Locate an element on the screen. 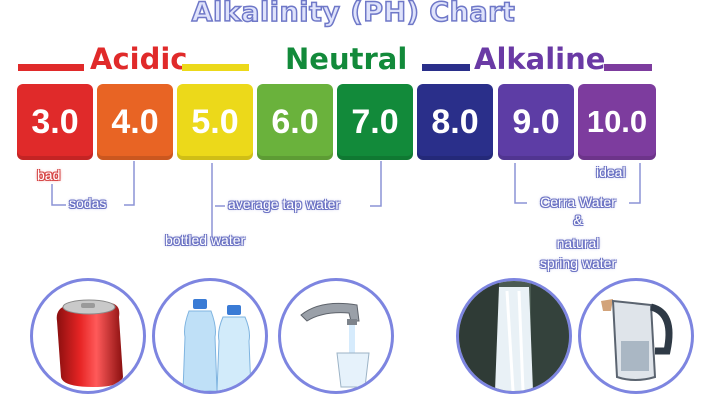 The height and width of the screenshot is (400, 707). neutral-heading: Neutral is located at coordinates (346, 59).